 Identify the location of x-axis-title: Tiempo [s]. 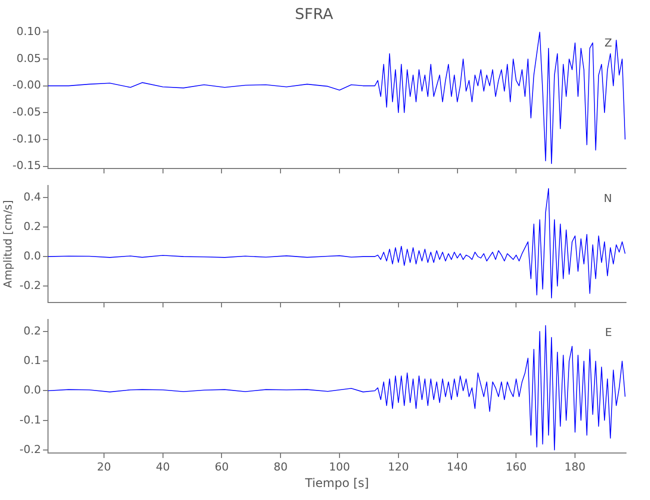
(336, 483).